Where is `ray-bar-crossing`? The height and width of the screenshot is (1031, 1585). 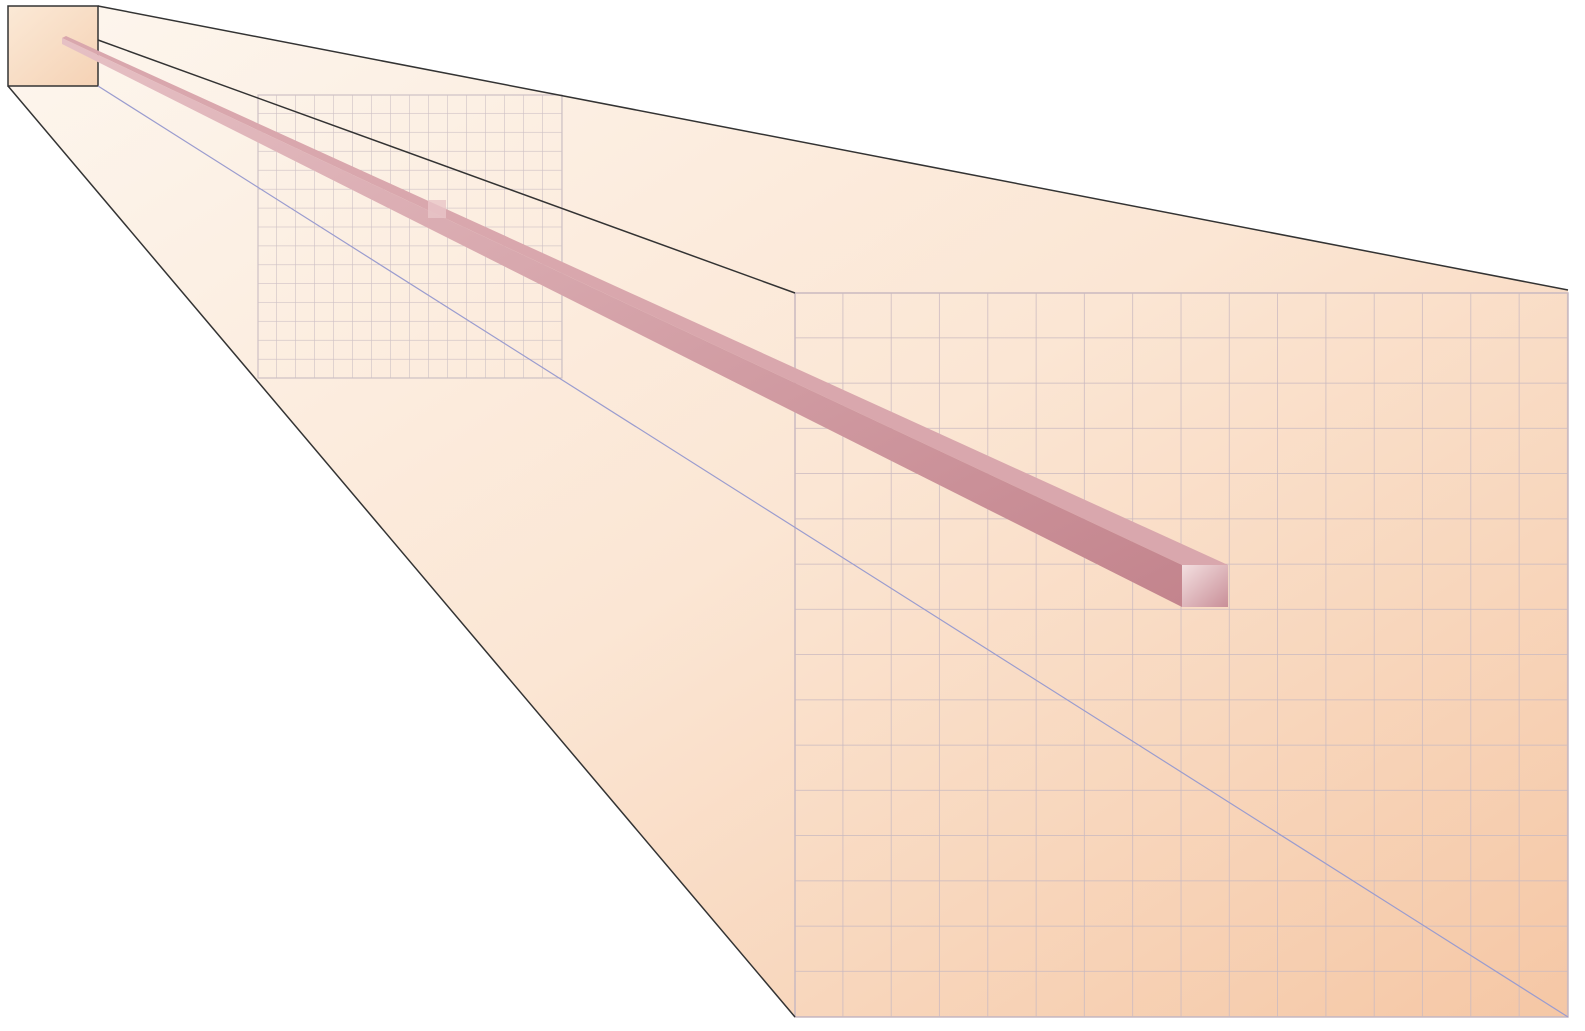
ray-bar-crossing is located at coordinates (437, 209).